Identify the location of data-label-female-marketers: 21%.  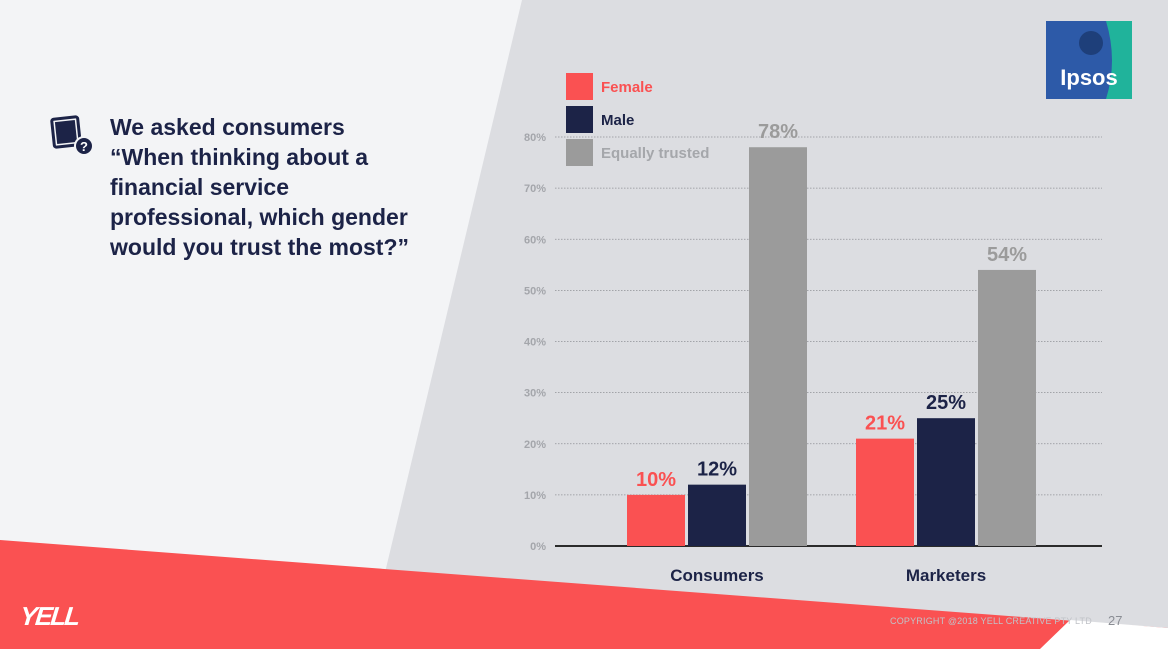
(885, 424).